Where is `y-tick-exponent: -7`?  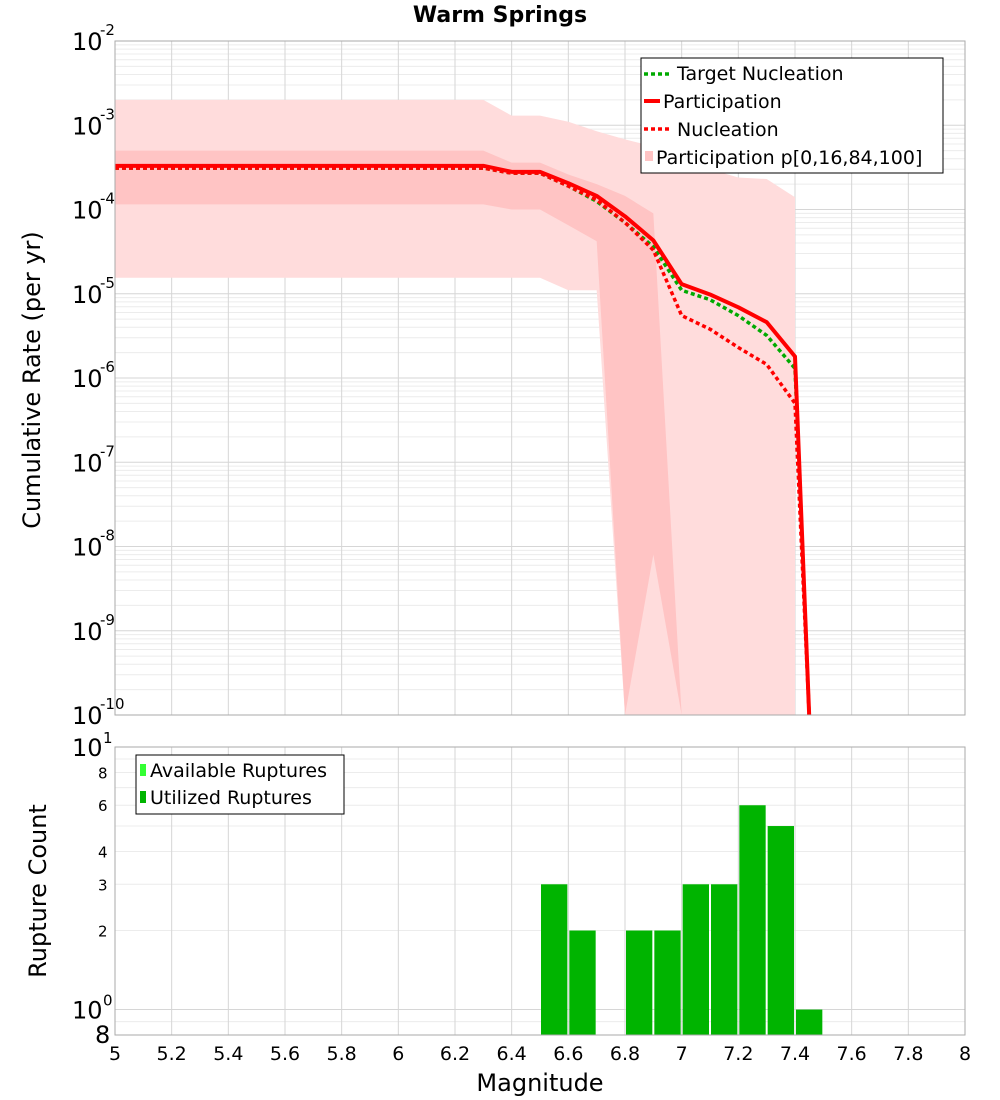 y-tick-exponent: -7 is located at coordinates (107, 451).